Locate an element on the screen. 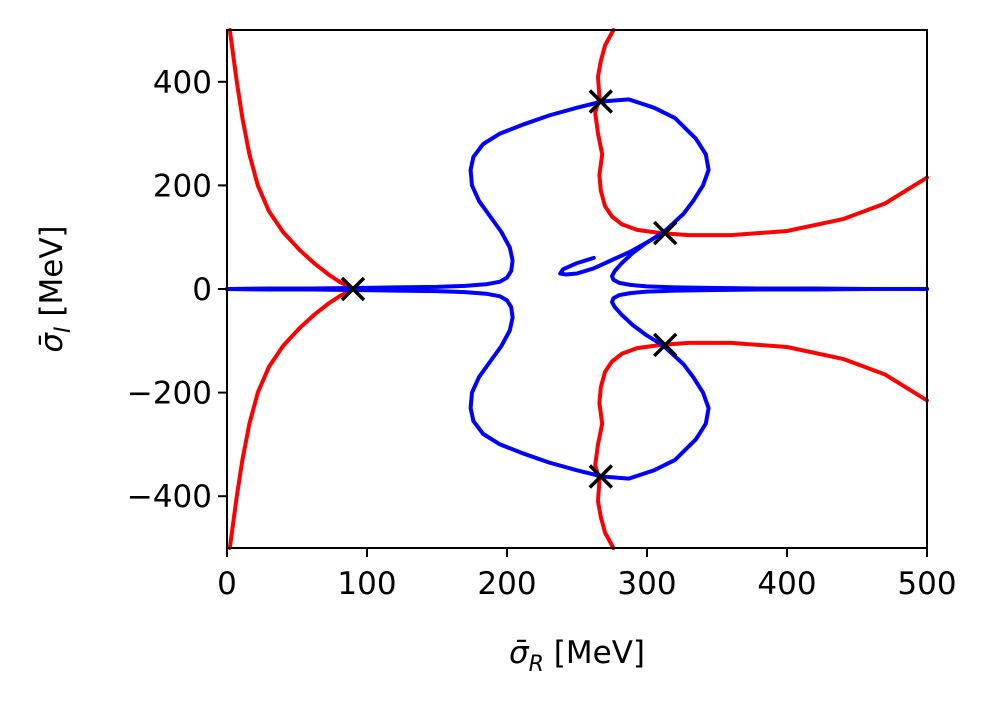  x-tick-label: 500 is located at coordinates (926, 584).